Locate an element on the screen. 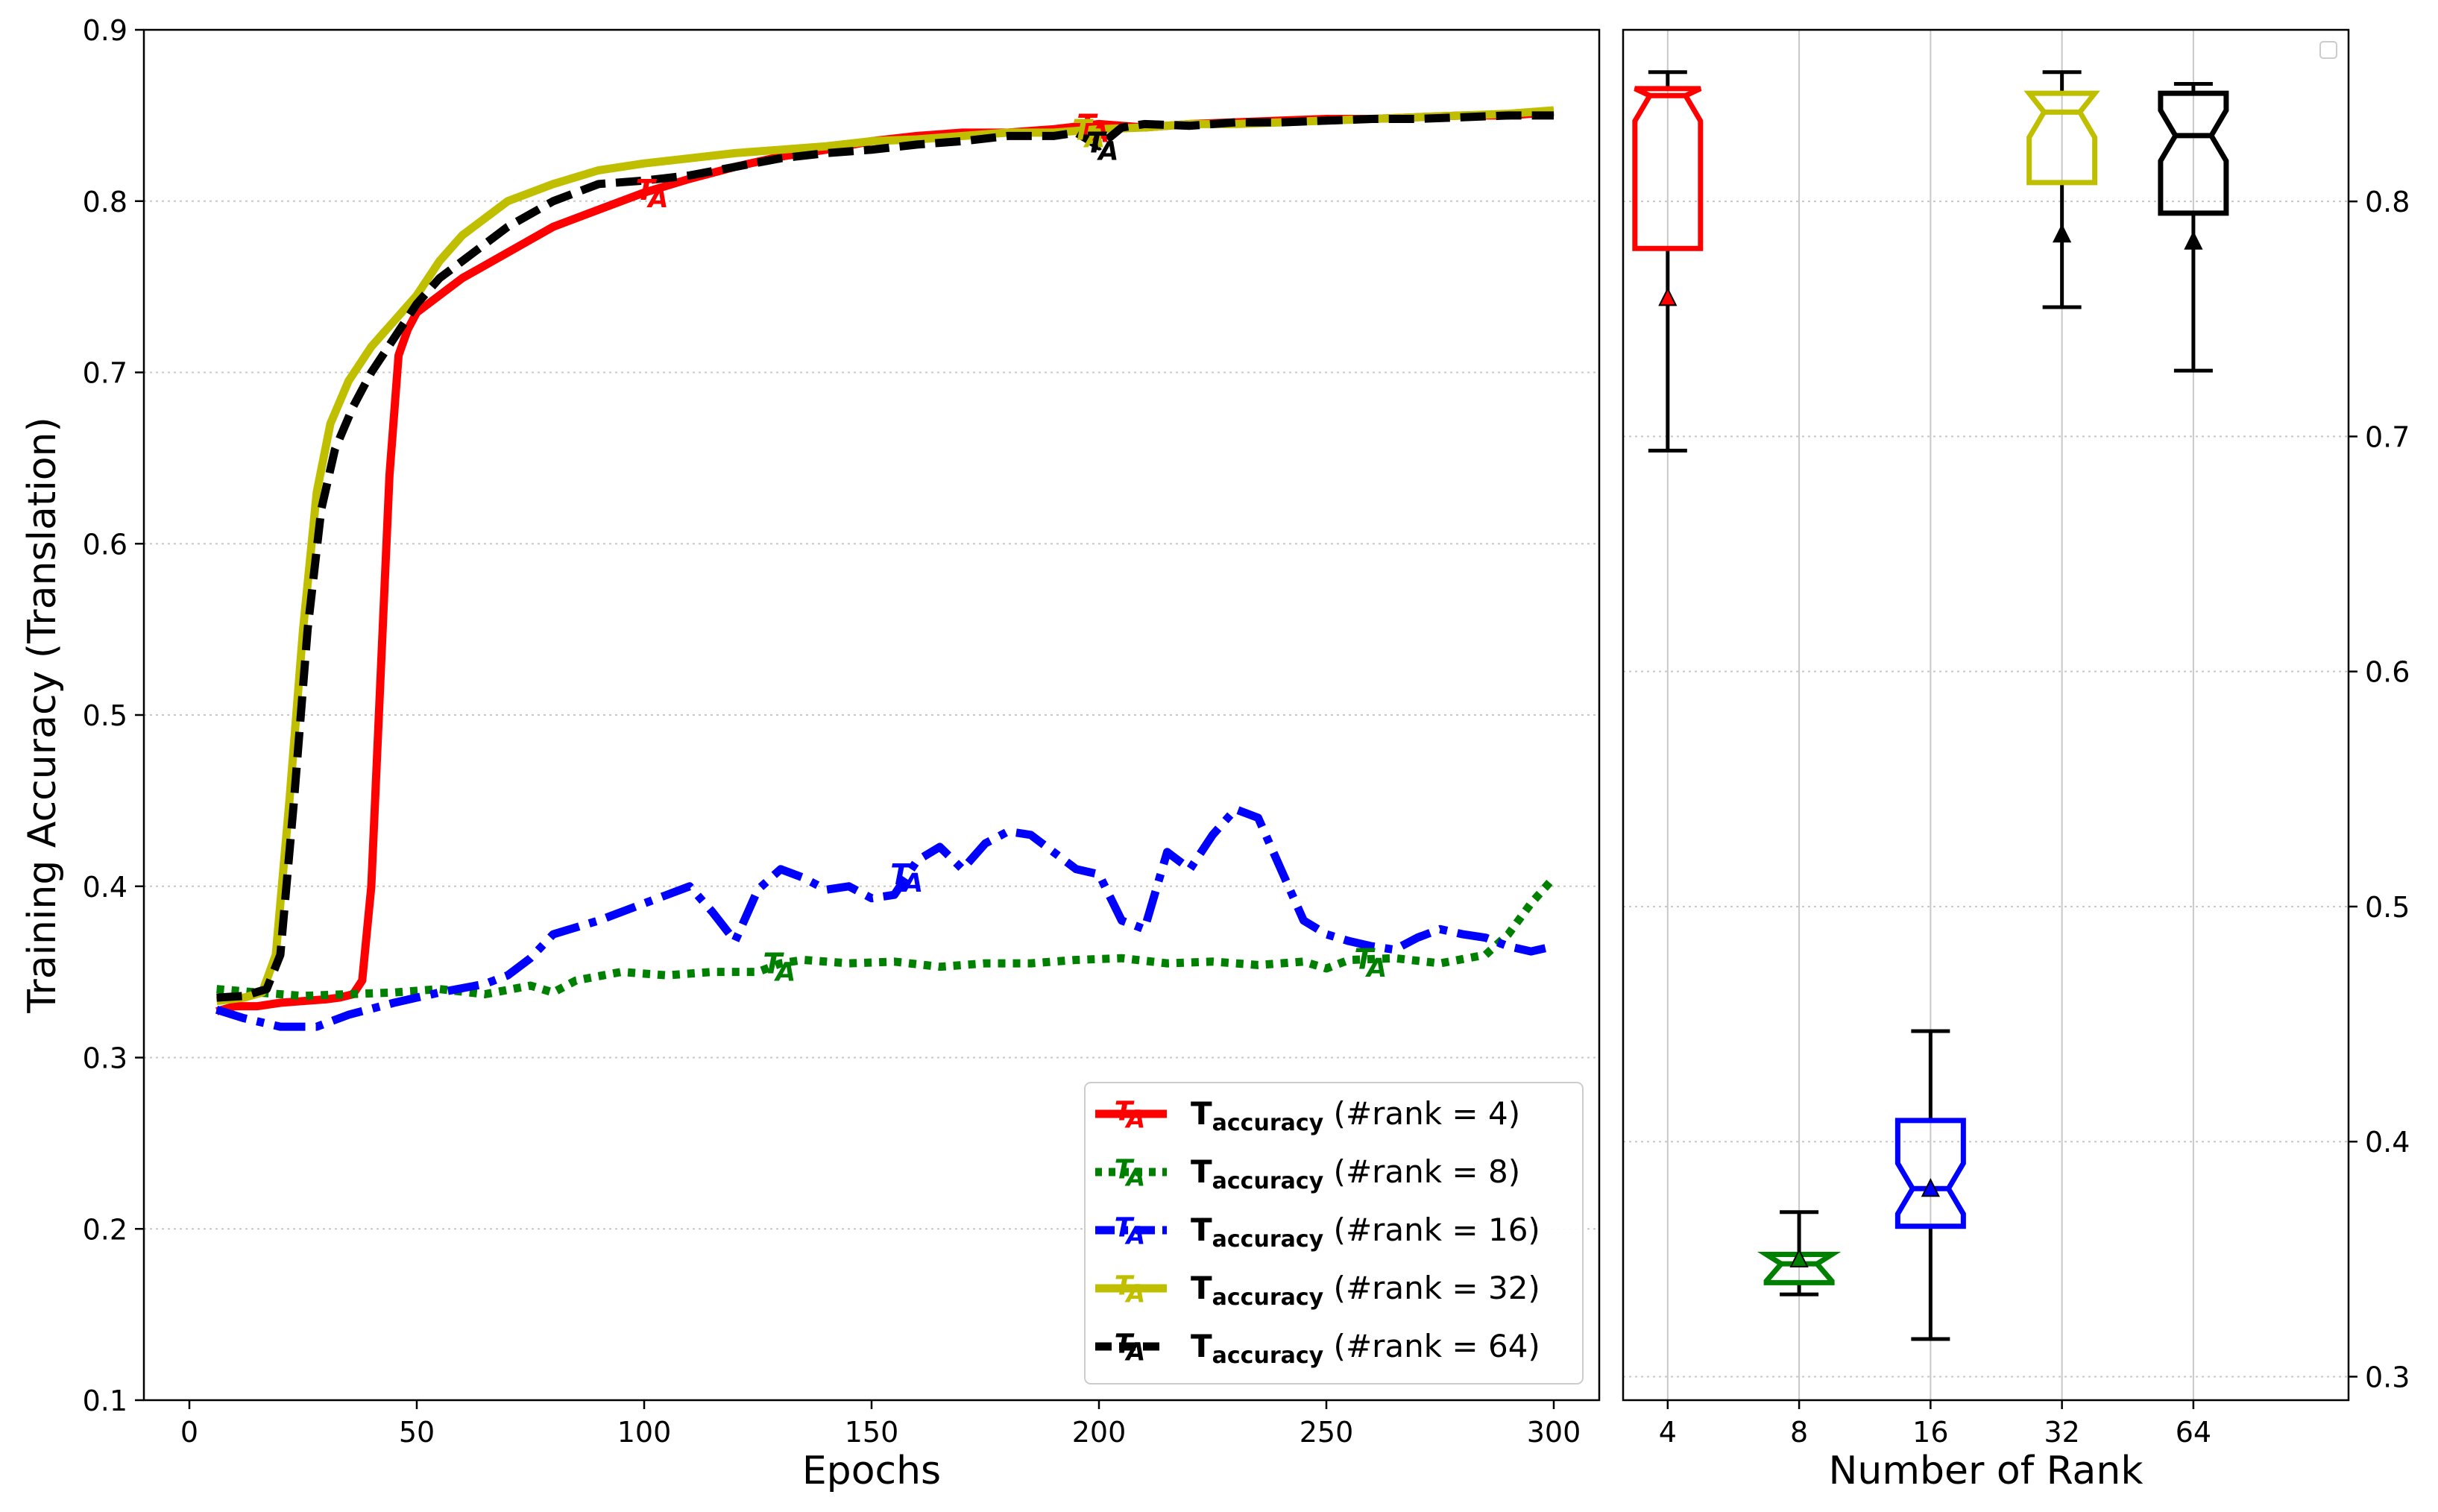  legend-label: Taccuracy (#rank = 16) is located at coordinates (1365, 1232).